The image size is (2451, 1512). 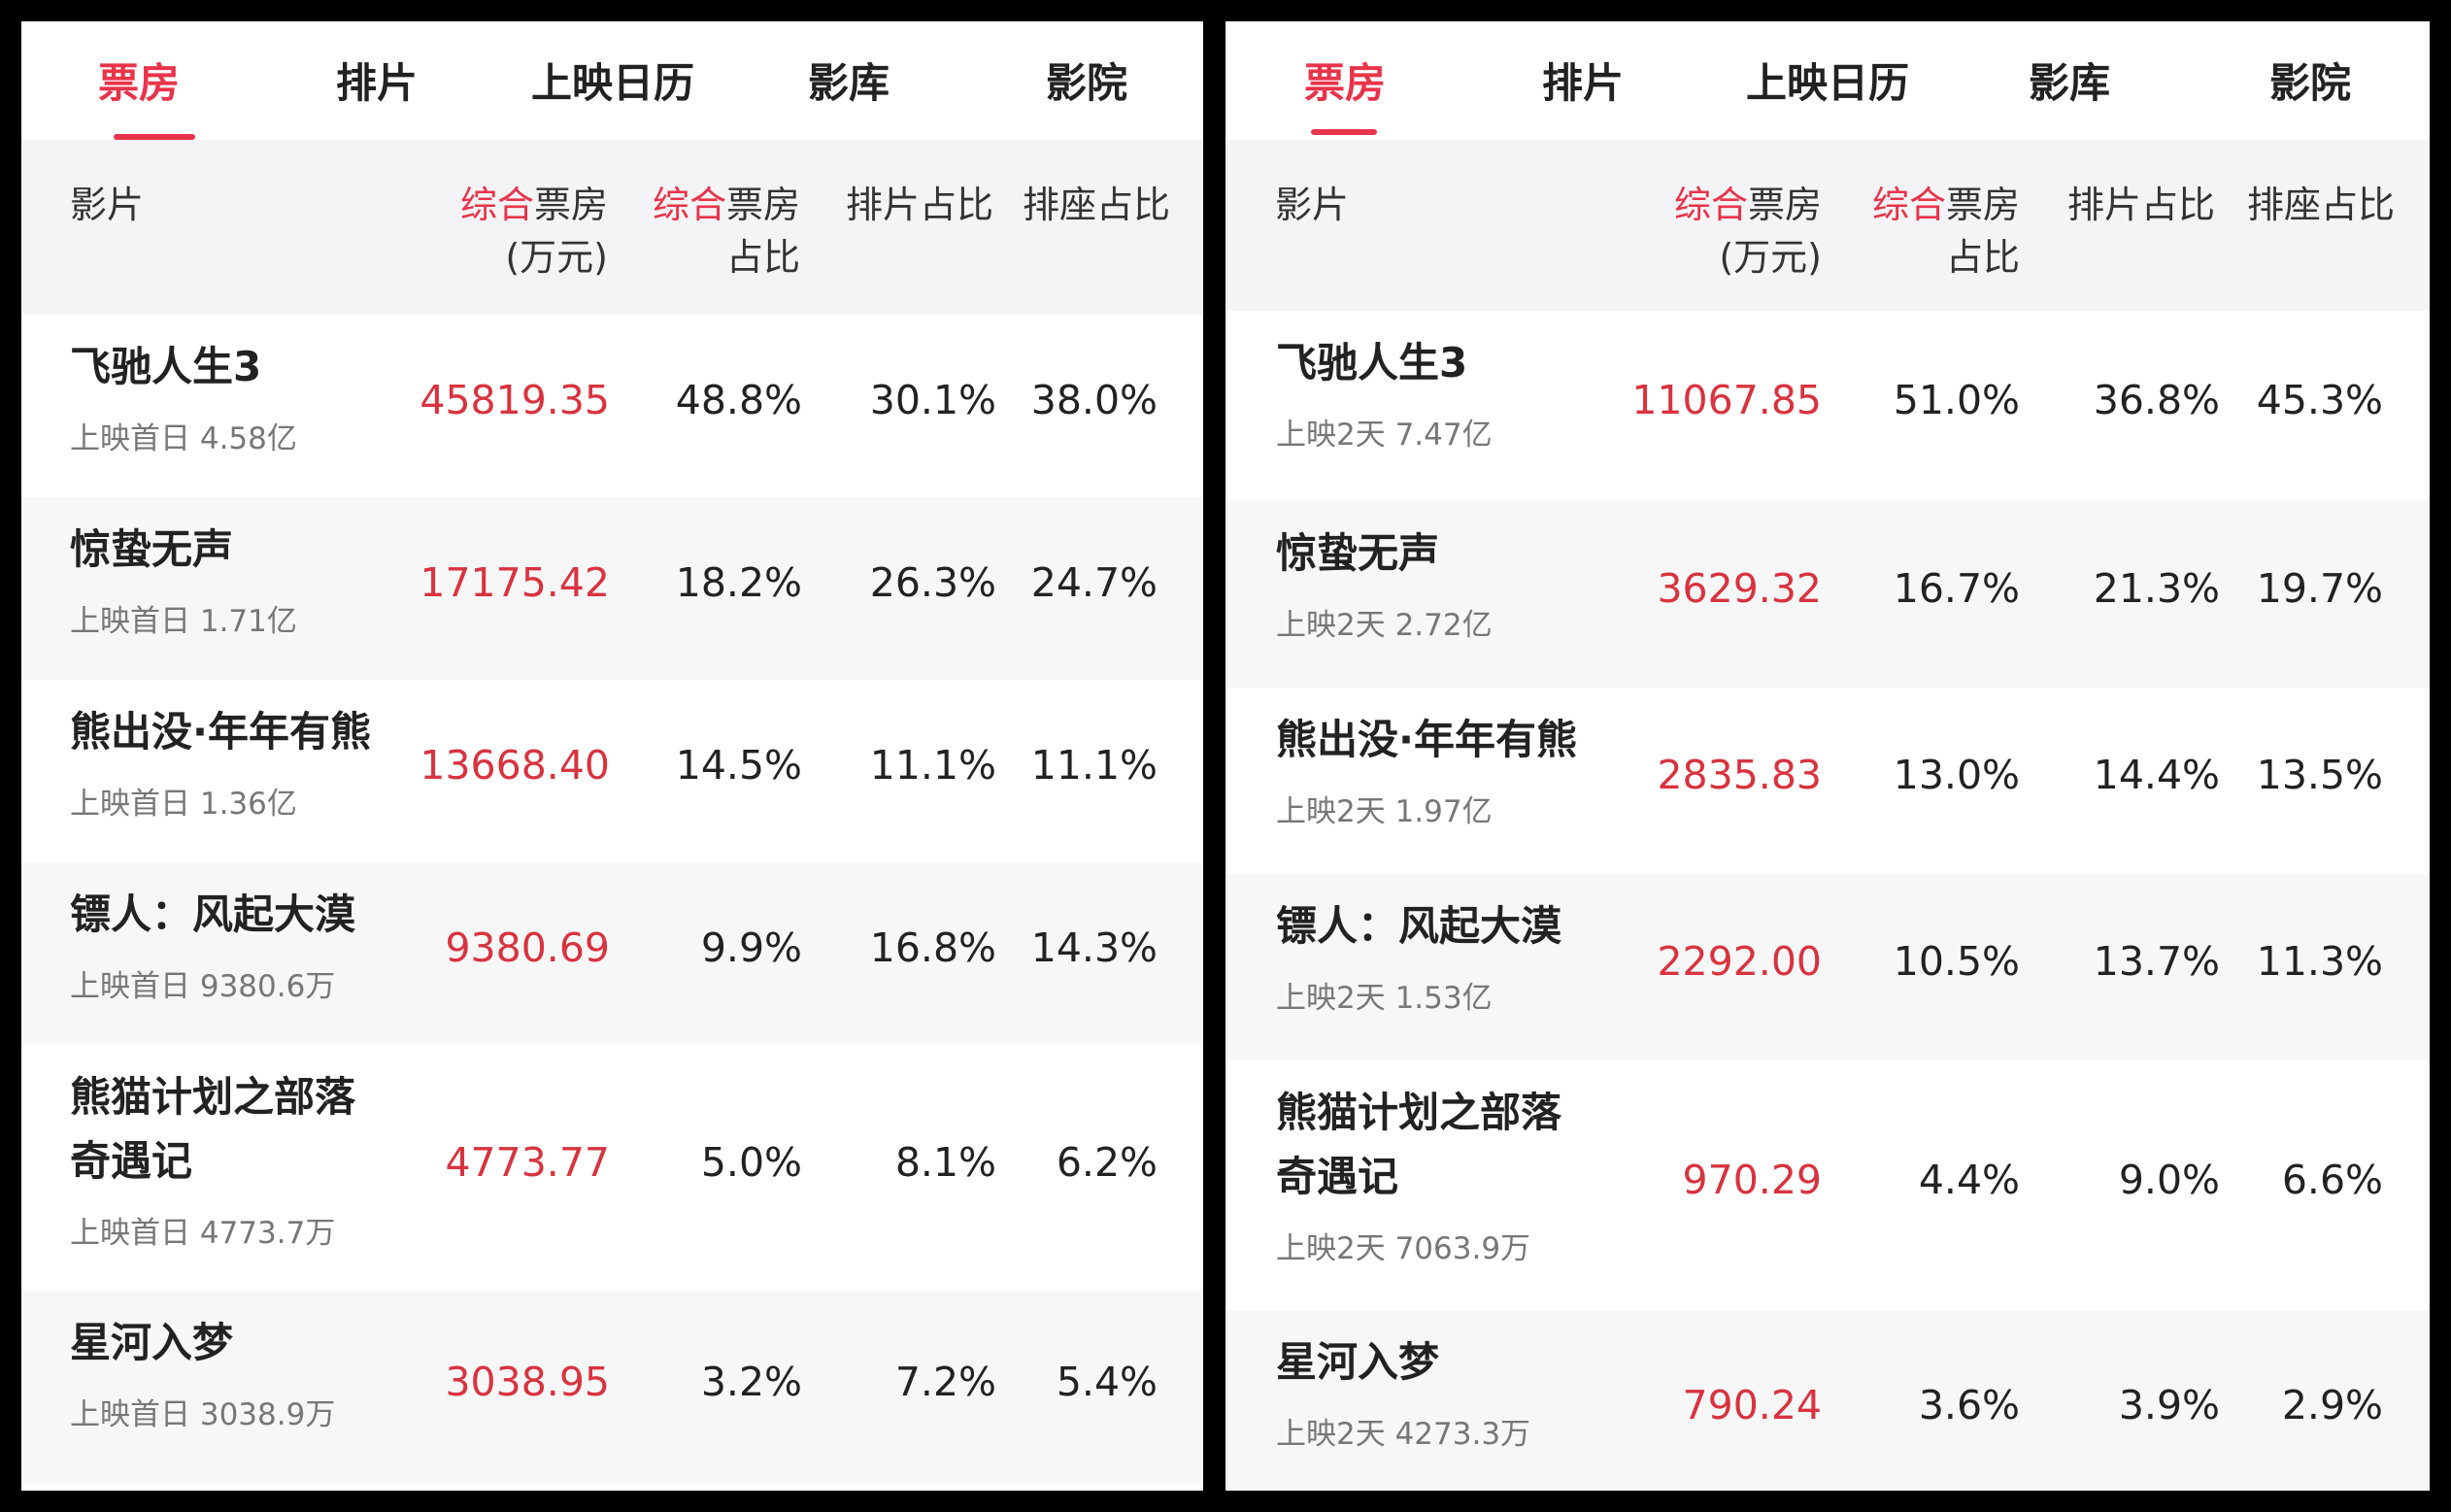 I want to click on release-info: 上映首日 4.58亿, so click(x=183, y=438).